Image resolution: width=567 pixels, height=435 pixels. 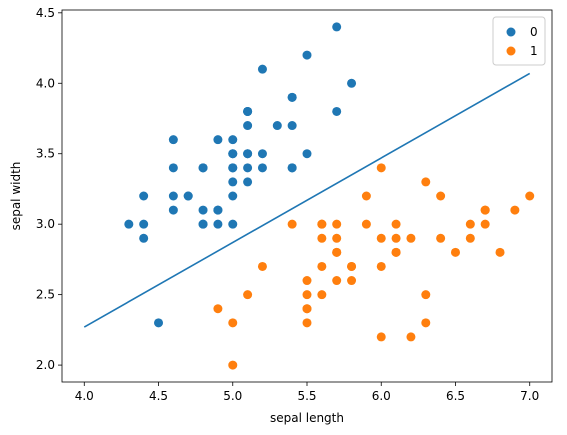 What do you see at coordinates (45, 83) in the screenshot?
I see `y-tick-label-4: 4.0` at bounding box center [45, 83].